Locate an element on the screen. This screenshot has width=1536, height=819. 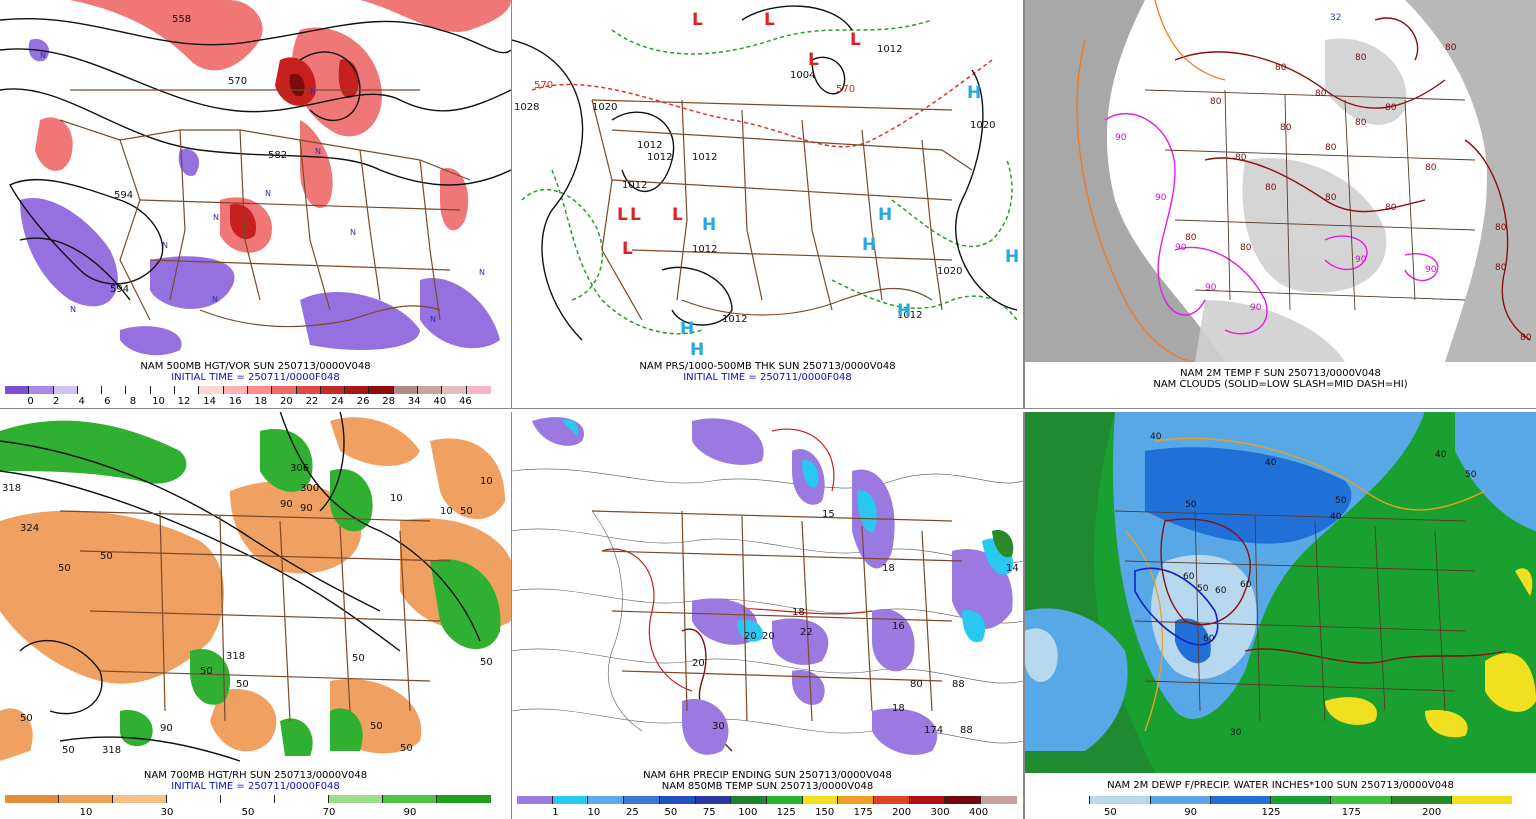
colorbar-tick-label: 300 is located at coordinates (940, 812).